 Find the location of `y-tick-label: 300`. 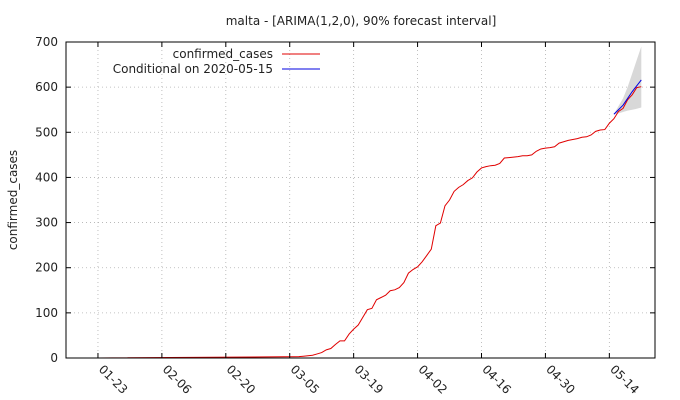

y-tick-label: 300 is located at coordinates (46, 223).